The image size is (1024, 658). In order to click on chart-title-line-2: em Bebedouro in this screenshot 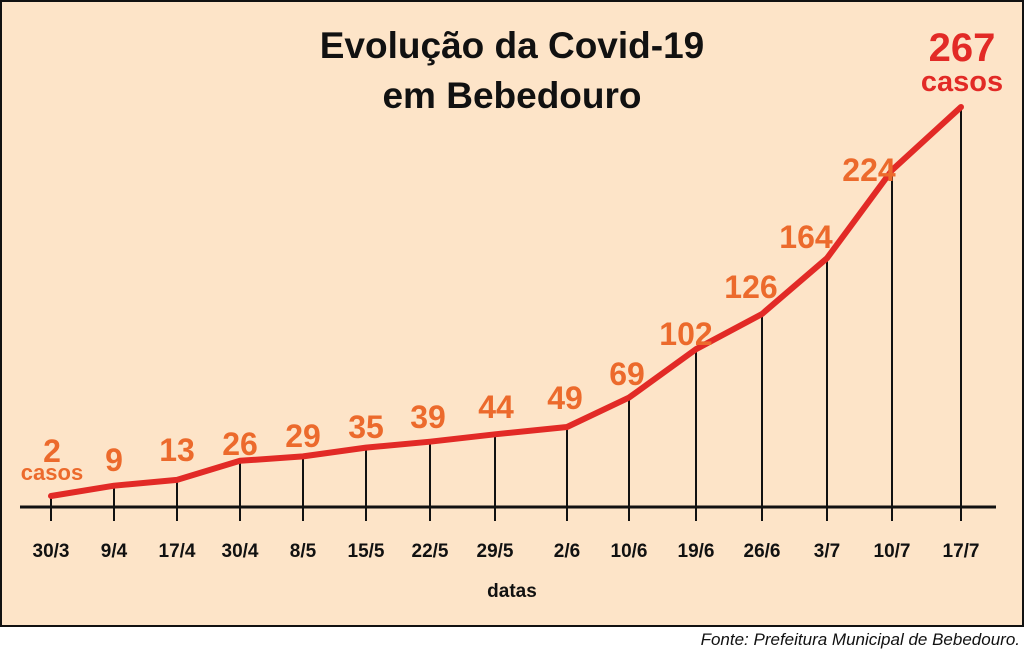, I will do `click(511, 95)`.